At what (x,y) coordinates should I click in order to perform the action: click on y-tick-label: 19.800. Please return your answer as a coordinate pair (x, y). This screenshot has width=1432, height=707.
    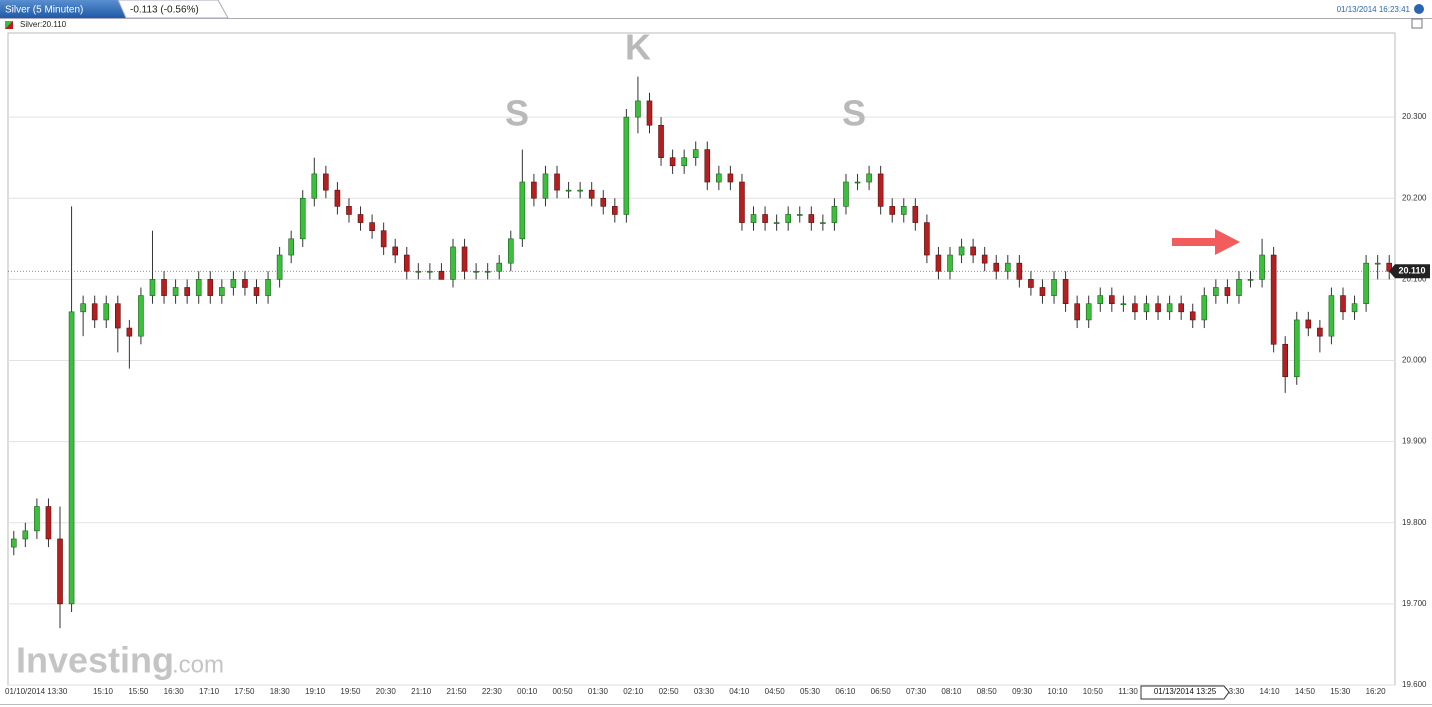
    Looking at the image, I should click on (1414, 522).